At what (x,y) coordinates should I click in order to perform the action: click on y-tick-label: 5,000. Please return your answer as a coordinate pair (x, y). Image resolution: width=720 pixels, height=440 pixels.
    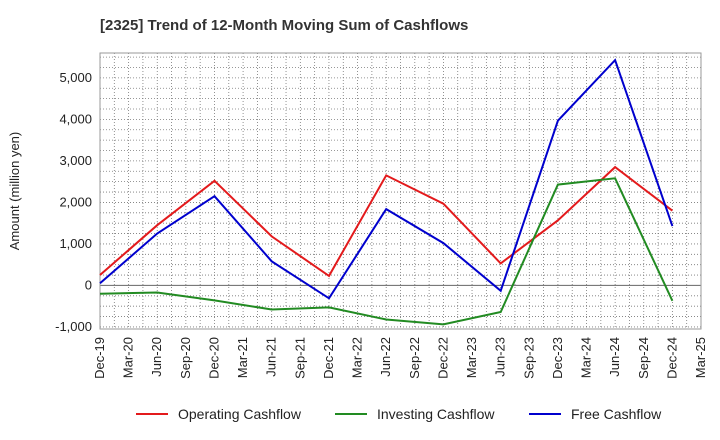
    Looking at the image, I should click on (75, 77).